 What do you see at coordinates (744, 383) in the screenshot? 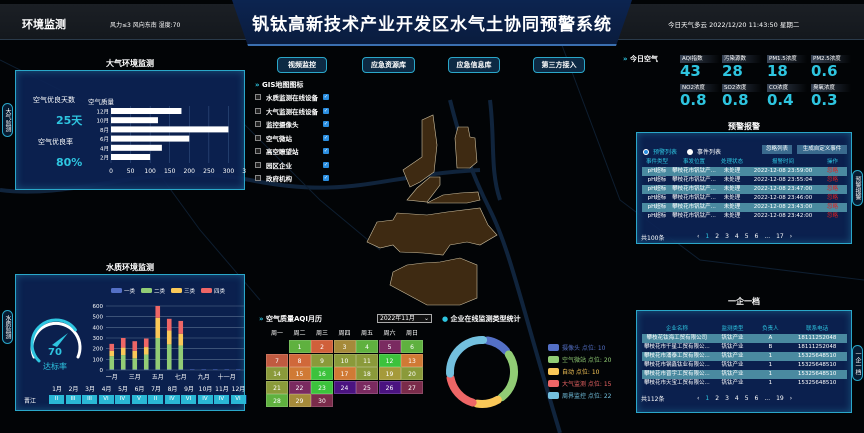
I see `table-row: 攀枝花市天宝工贸有限公... 钒钛产业 1 15325648510` at bounding box center [744, 383].